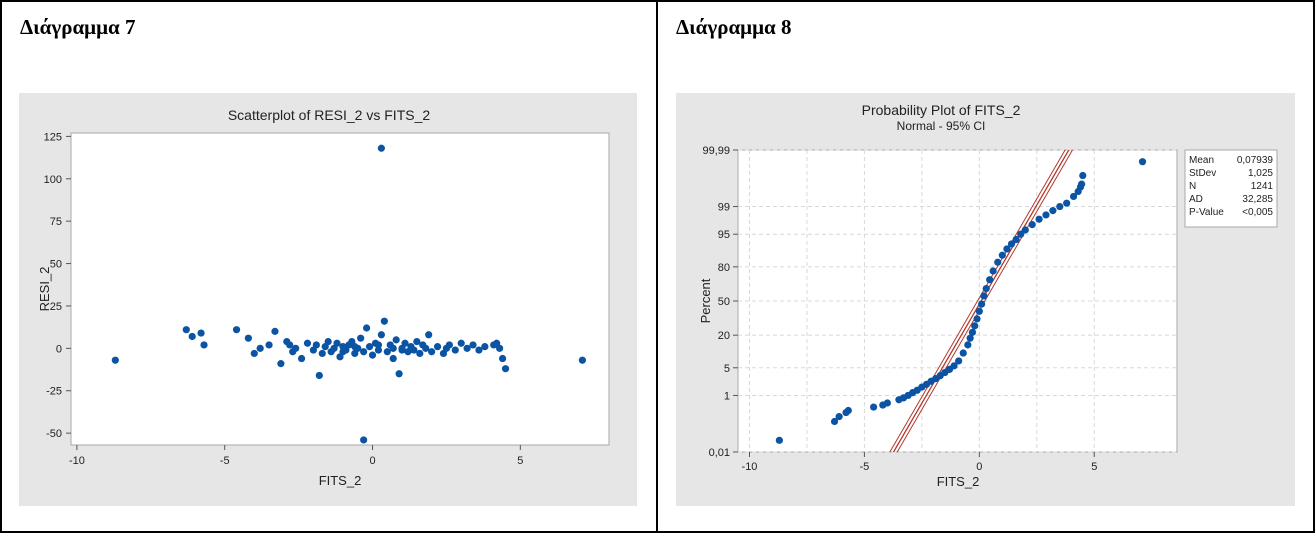 The width and height of the screenshot is (1315, 533). I want to click on stats-value: 32,285, so click(1257, 199).